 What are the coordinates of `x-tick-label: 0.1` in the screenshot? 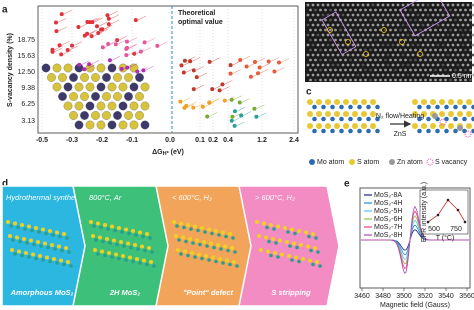 It's located at (200, 140).